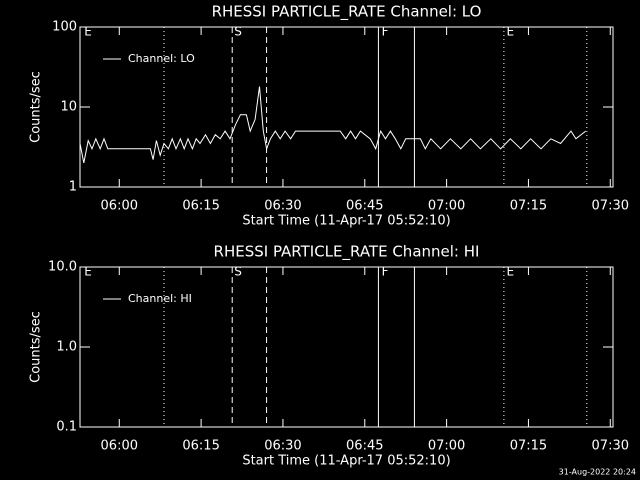 Image resolution: width=640 pixels, height=480 pixels. I want to click on chart-title: RHESSI PARTICLE_RATE Channel: HI, so click(347, 252).